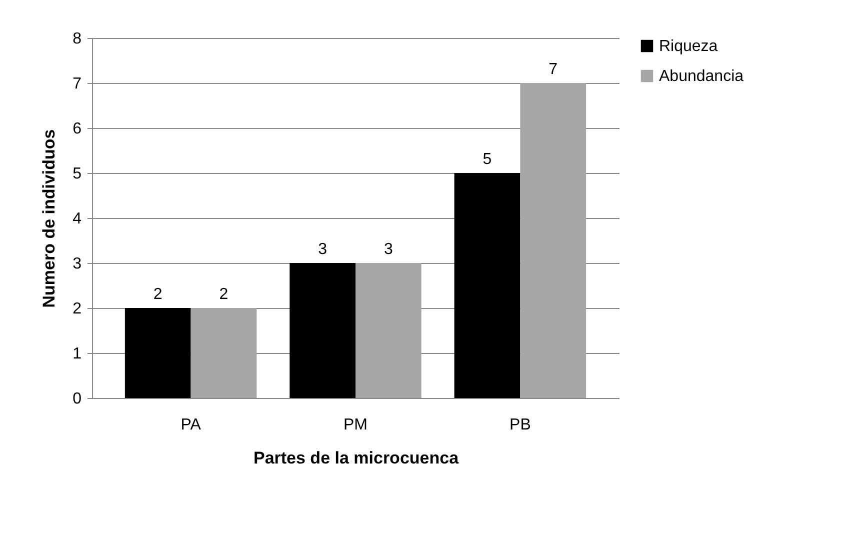 Image resolution: width=844 pixels, height=535 pixels. I want to click on x-tick-label: PM, so click(356, 425).